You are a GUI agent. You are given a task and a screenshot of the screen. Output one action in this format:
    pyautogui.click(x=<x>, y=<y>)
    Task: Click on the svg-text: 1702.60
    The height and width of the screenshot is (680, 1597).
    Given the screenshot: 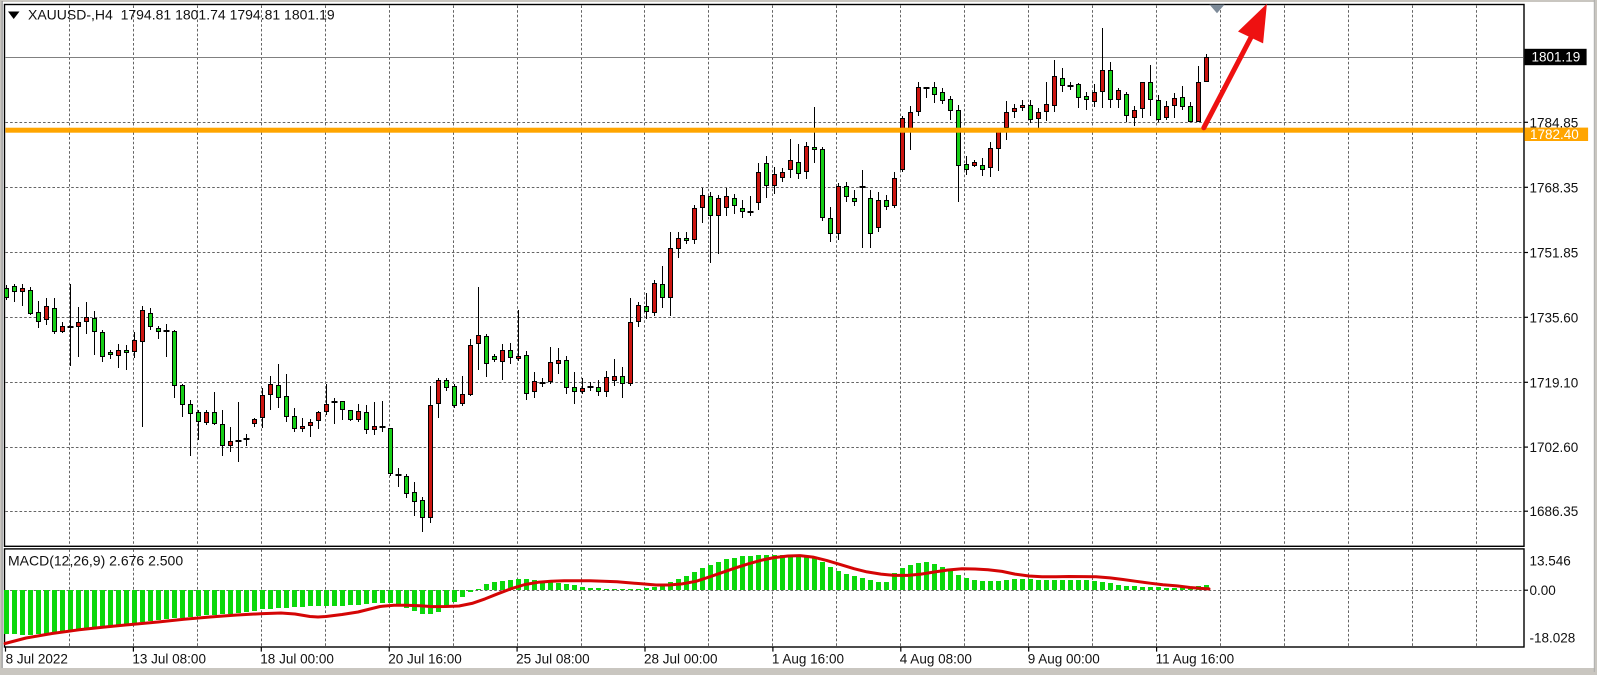 What is the action you would take?
    pyautogui.click(x=1554, y=447)
    